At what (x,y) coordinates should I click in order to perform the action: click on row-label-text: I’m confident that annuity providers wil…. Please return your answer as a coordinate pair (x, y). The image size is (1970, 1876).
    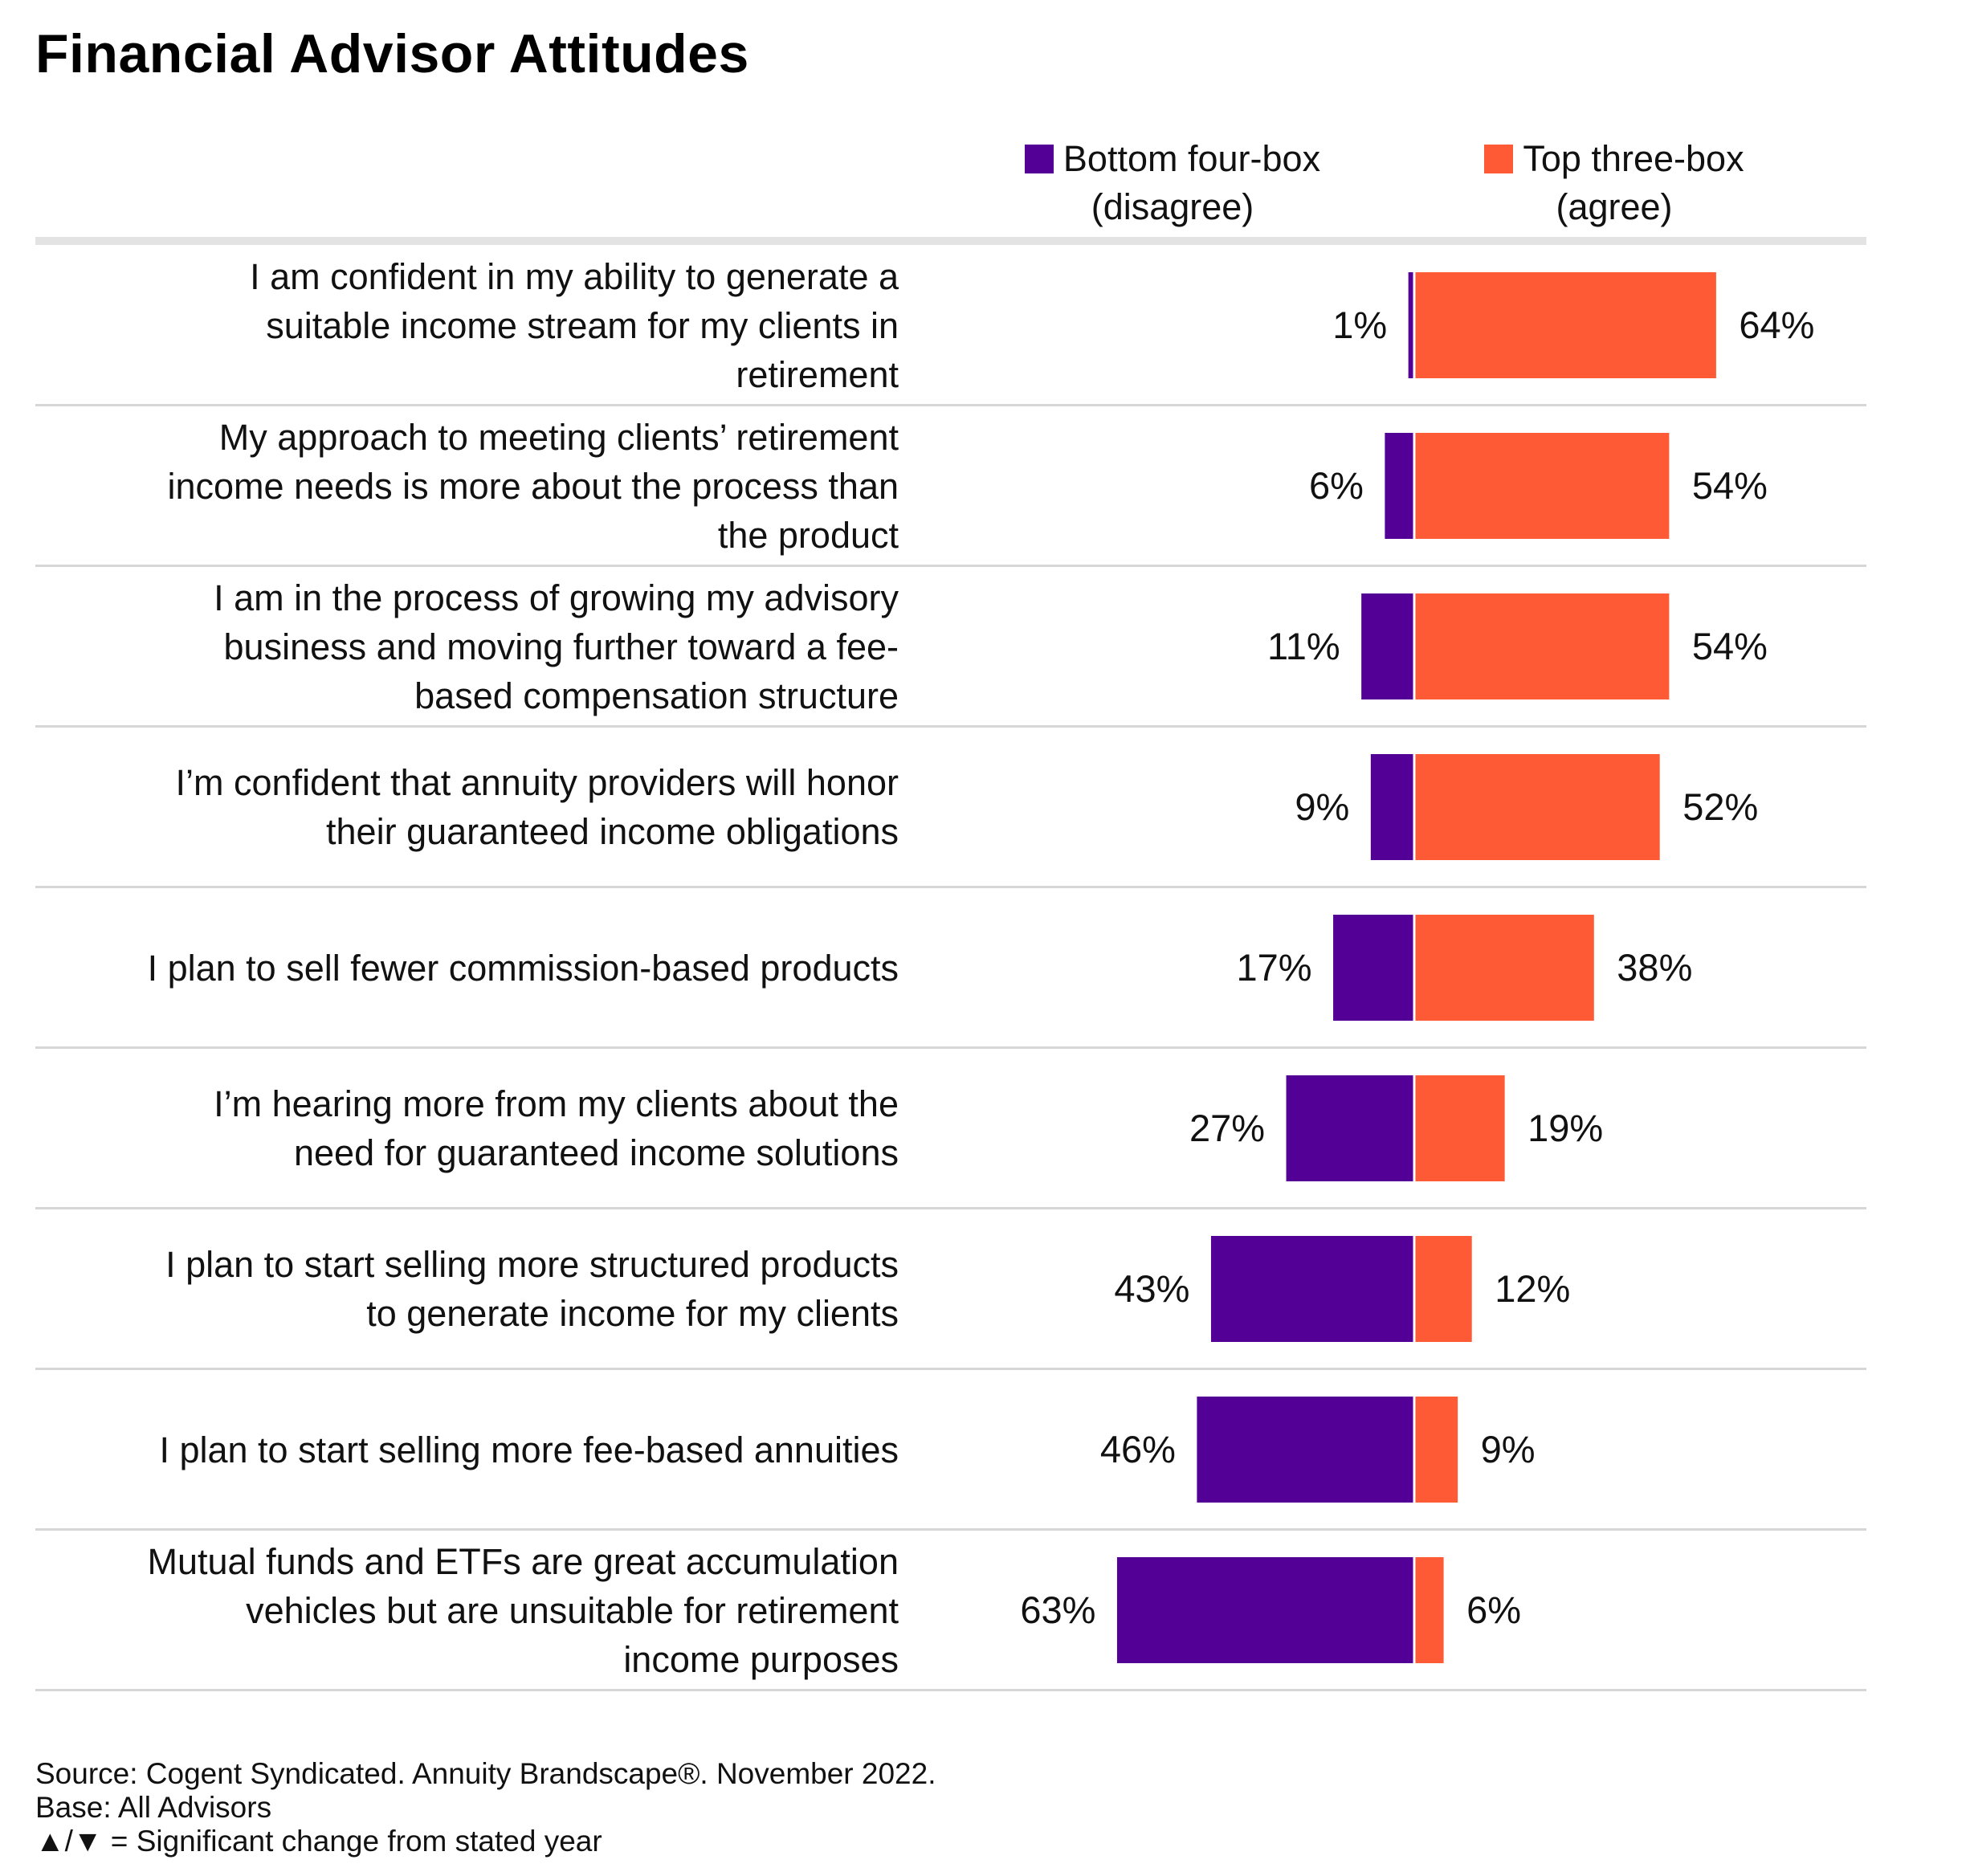
    Looking at the image, I should click on (537, 807).